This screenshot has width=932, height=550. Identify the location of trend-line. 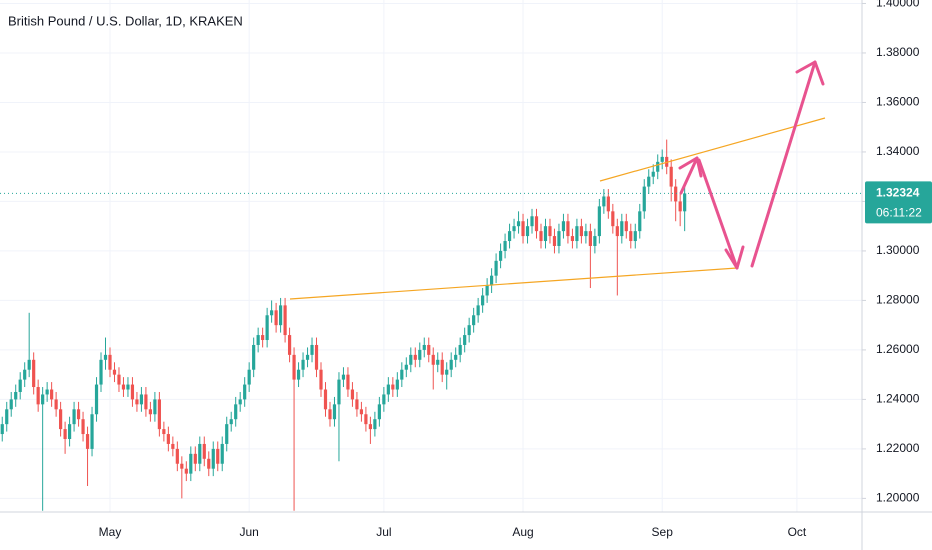
(513, 283).